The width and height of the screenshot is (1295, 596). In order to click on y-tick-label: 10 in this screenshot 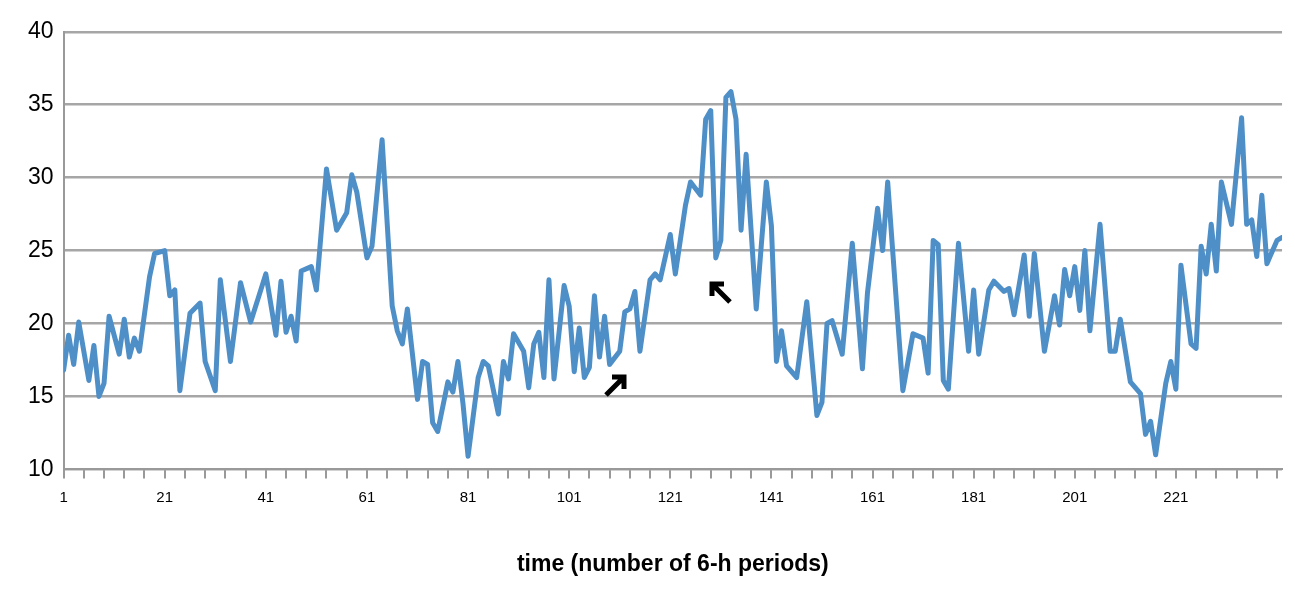, I will do `click(40, 467)`.